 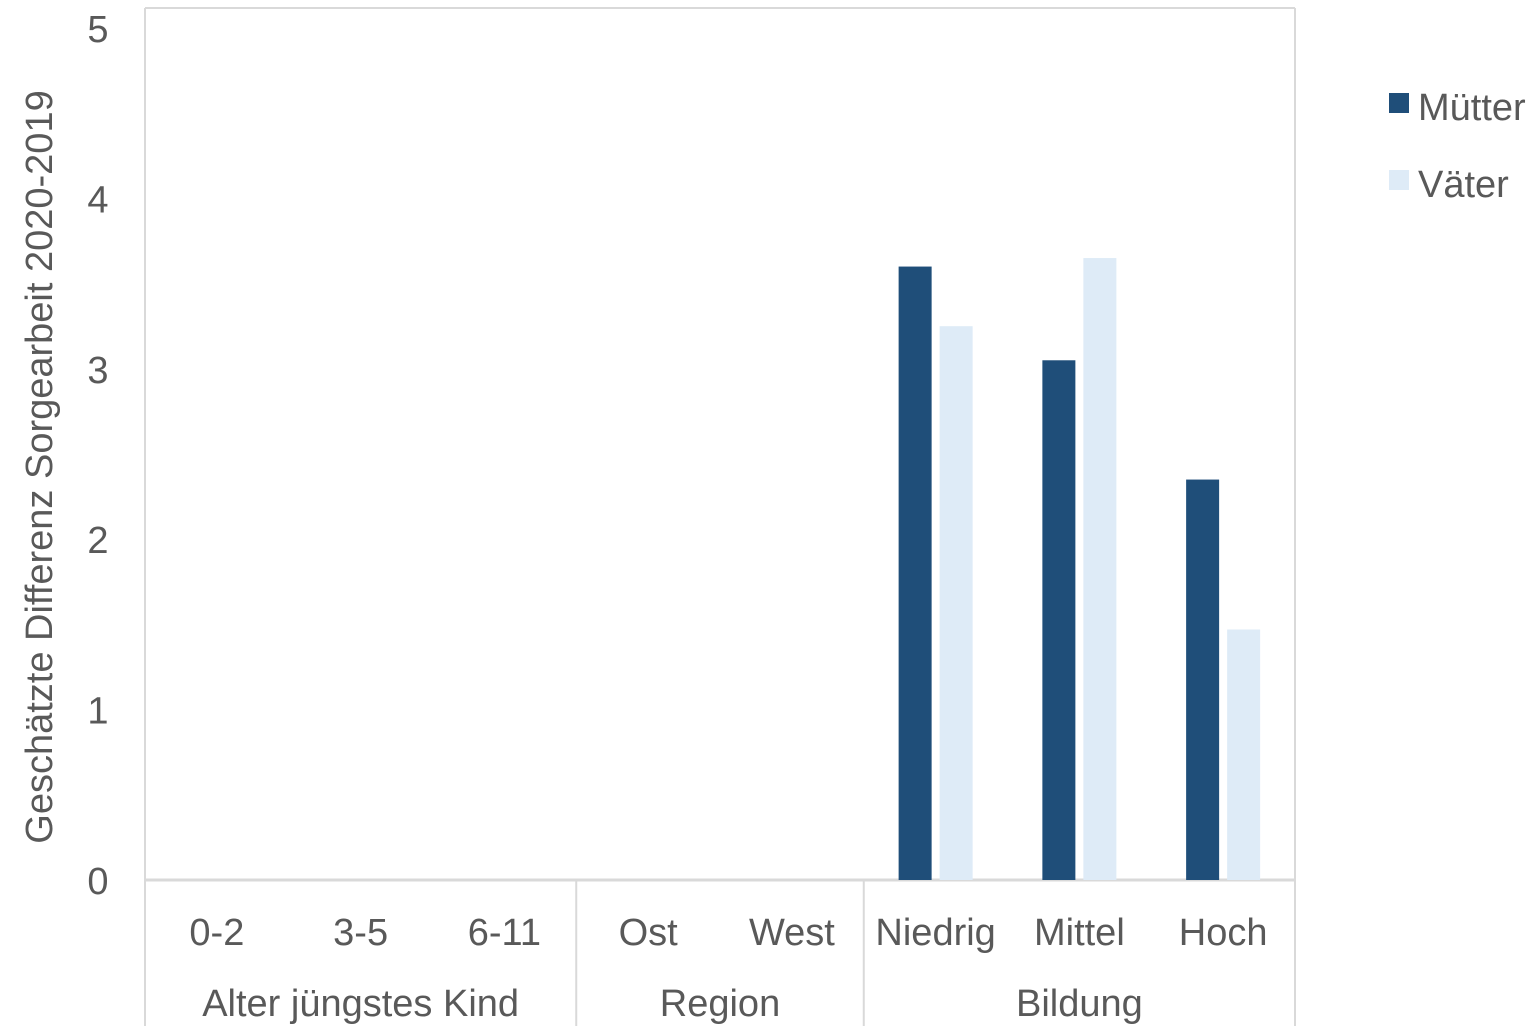 I want to click on x-group-label: Bildung, so click(x=1079, y=1004).